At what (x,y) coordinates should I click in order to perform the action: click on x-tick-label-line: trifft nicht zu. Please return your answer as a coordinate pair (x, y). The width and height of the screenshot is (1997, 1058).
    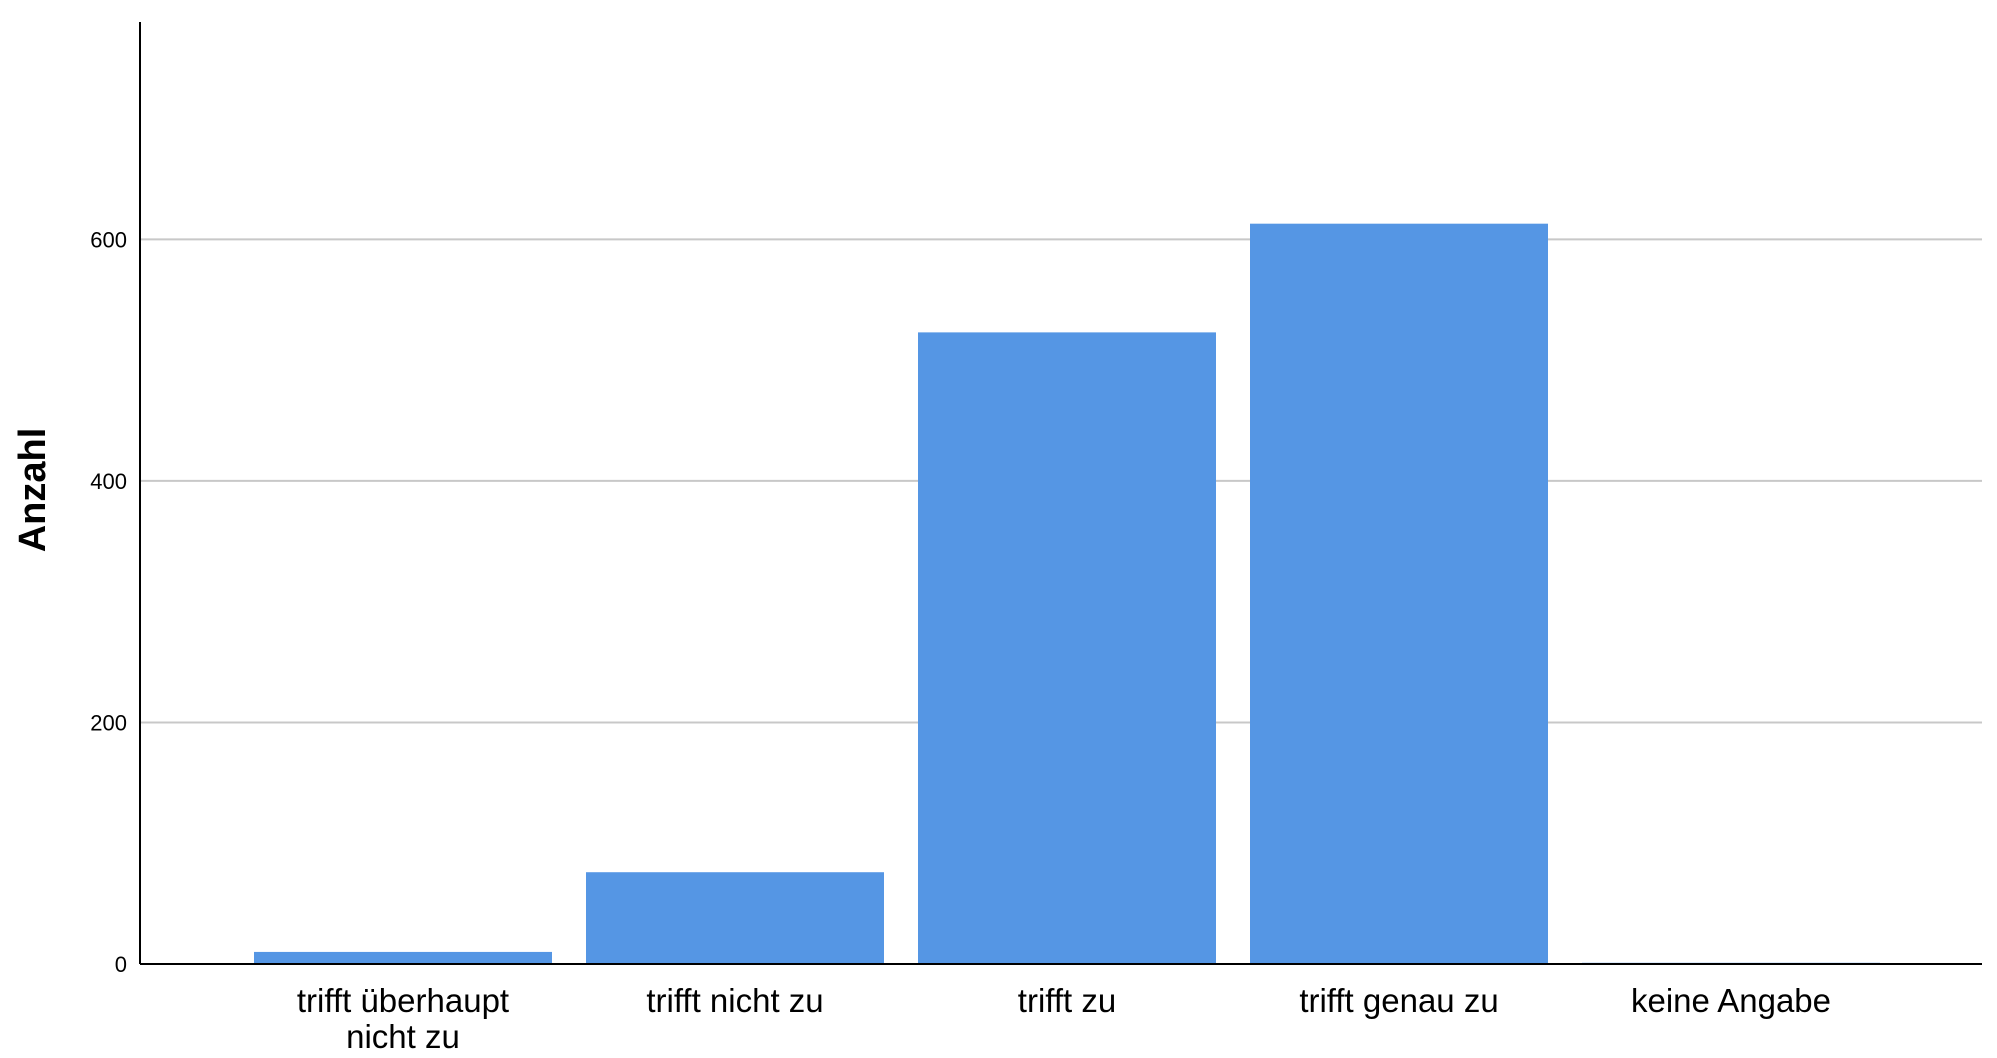
    Looking at the image, I should click on (734, 1000).